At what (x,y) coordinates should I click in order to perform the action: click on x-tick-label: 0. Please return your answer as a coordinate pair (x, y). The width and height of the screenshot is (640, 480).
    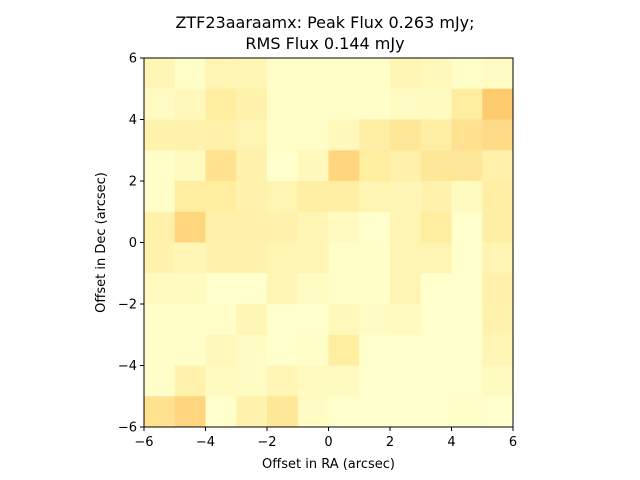
    Looking at the image, I should click on (328, 442).